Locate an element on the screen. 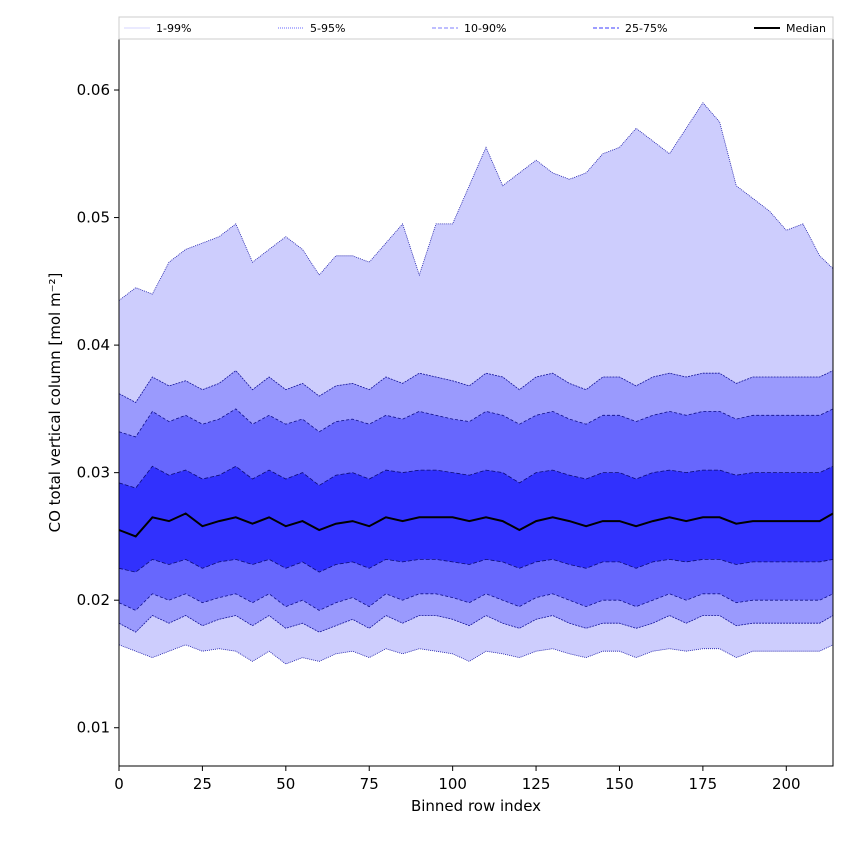 The height and width of the screenshot is (854, 850). x-axis-ticks: 0 25 50 75 100 125 150 175 200 is located at coordinates (457, 779).